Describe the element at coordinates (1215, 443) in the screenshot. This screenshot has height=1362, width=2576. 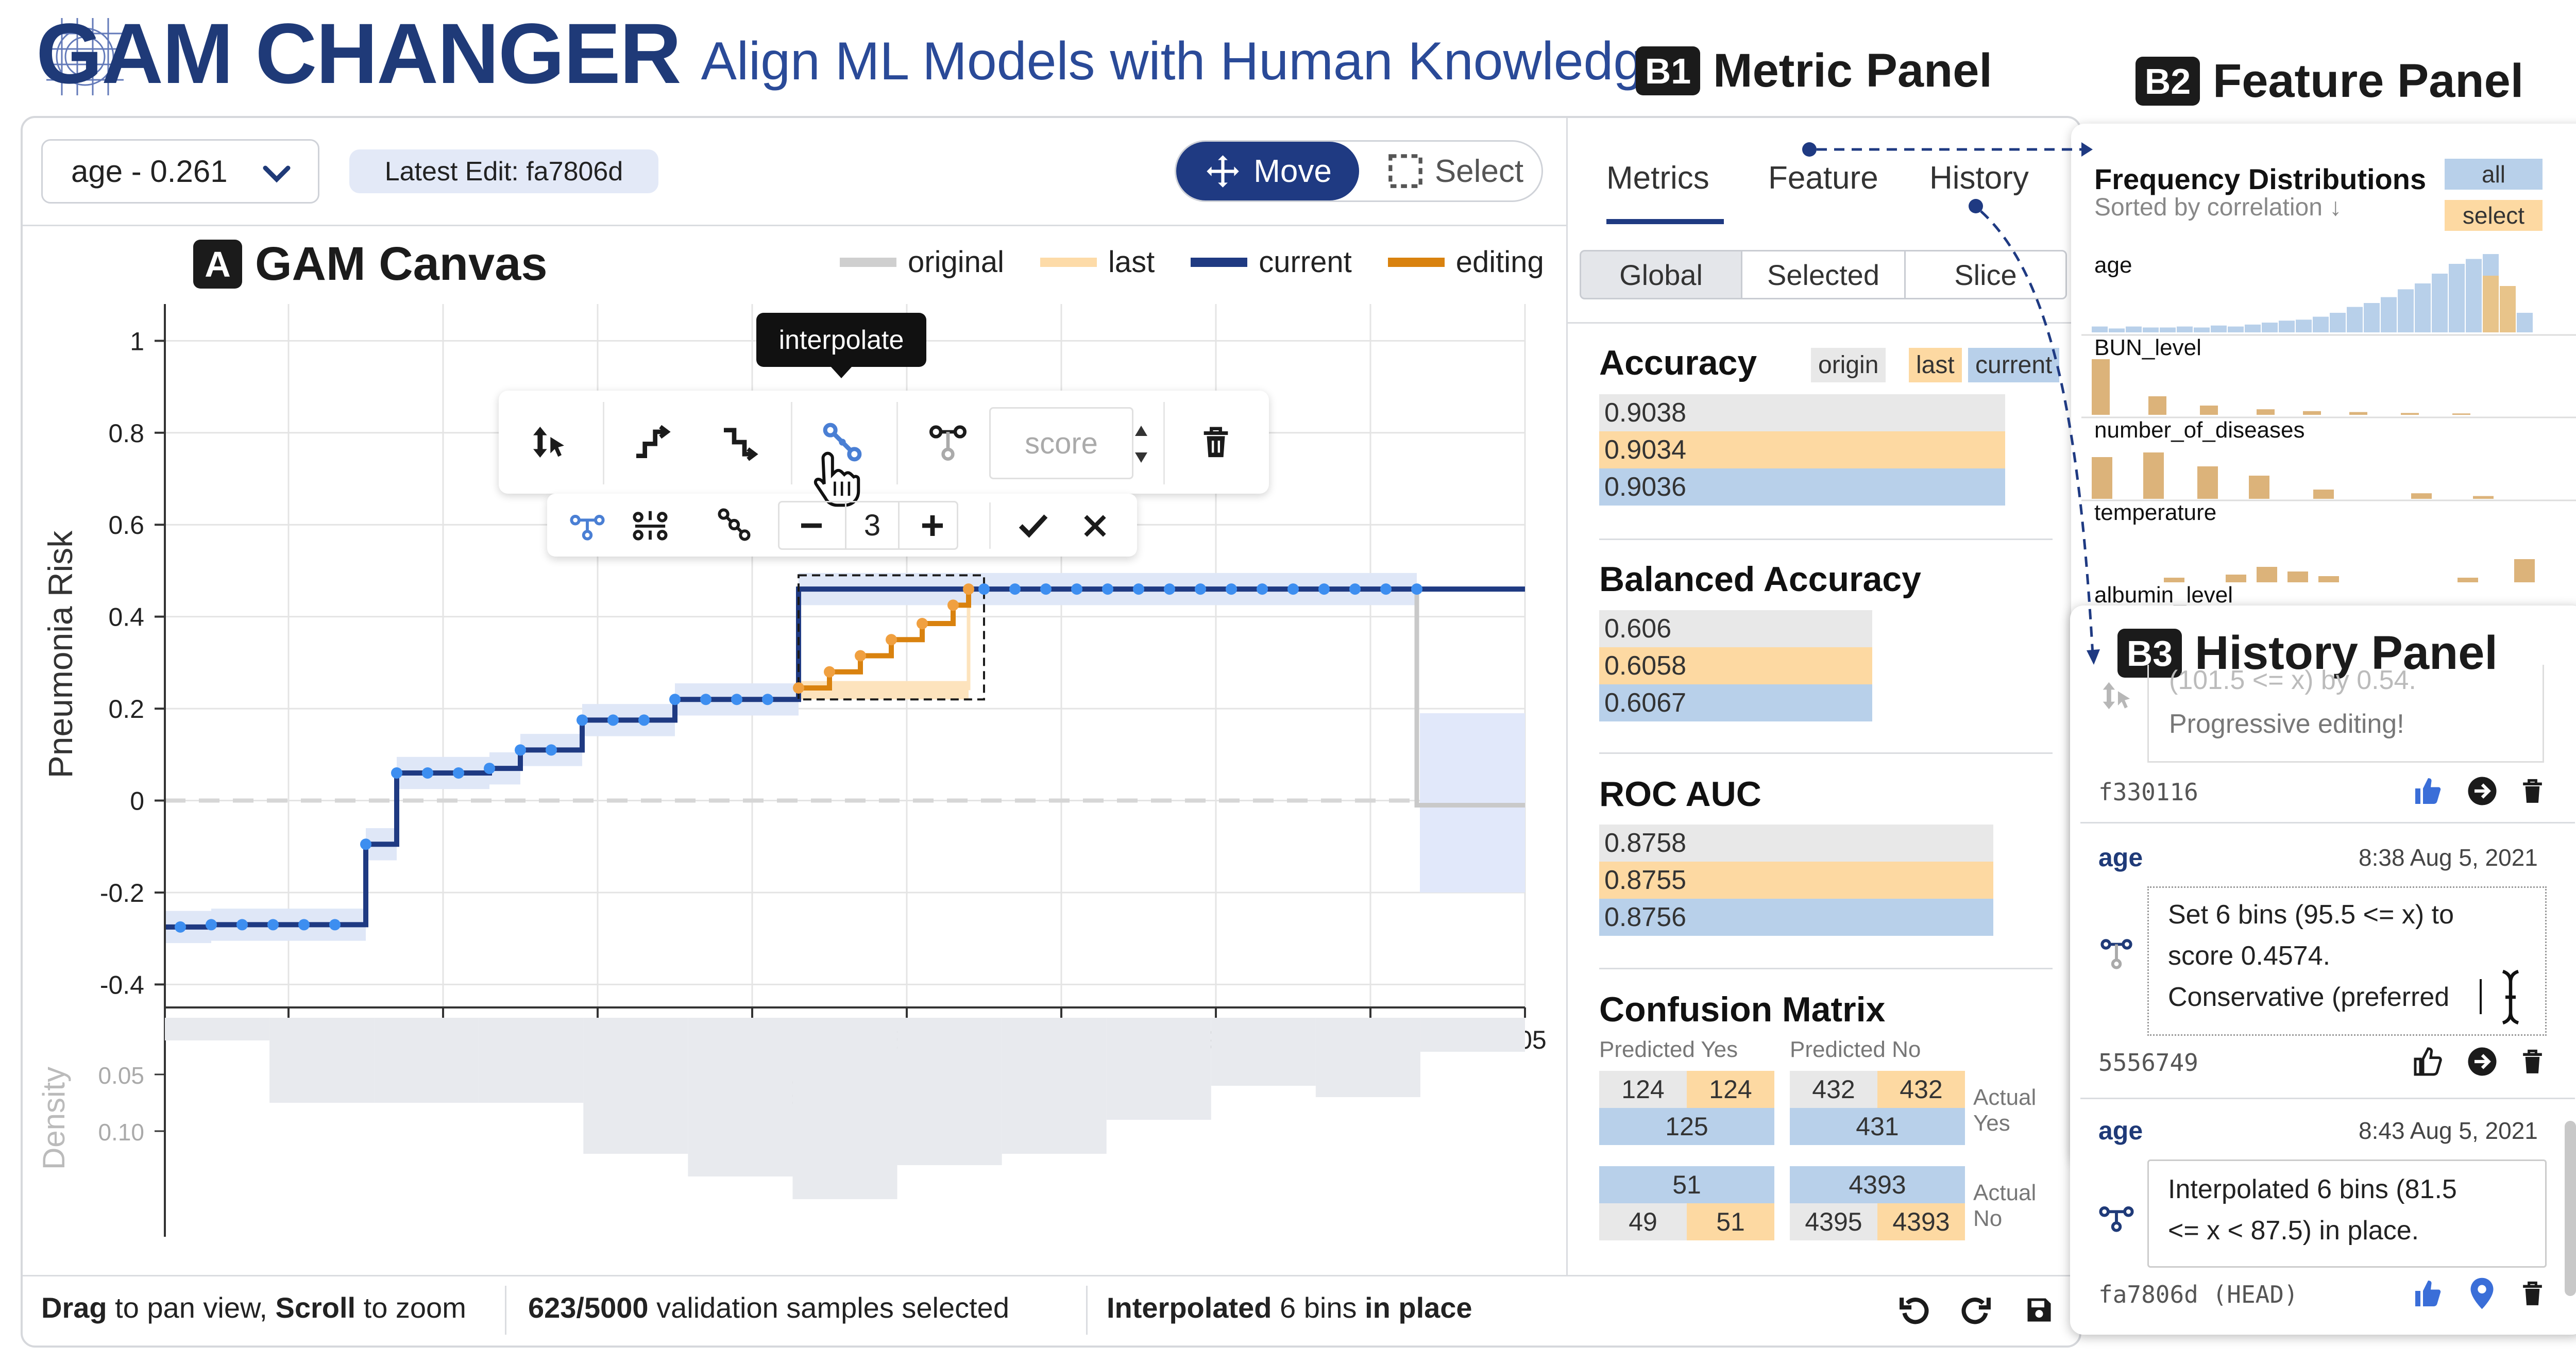
I see `delete-button` at that location.